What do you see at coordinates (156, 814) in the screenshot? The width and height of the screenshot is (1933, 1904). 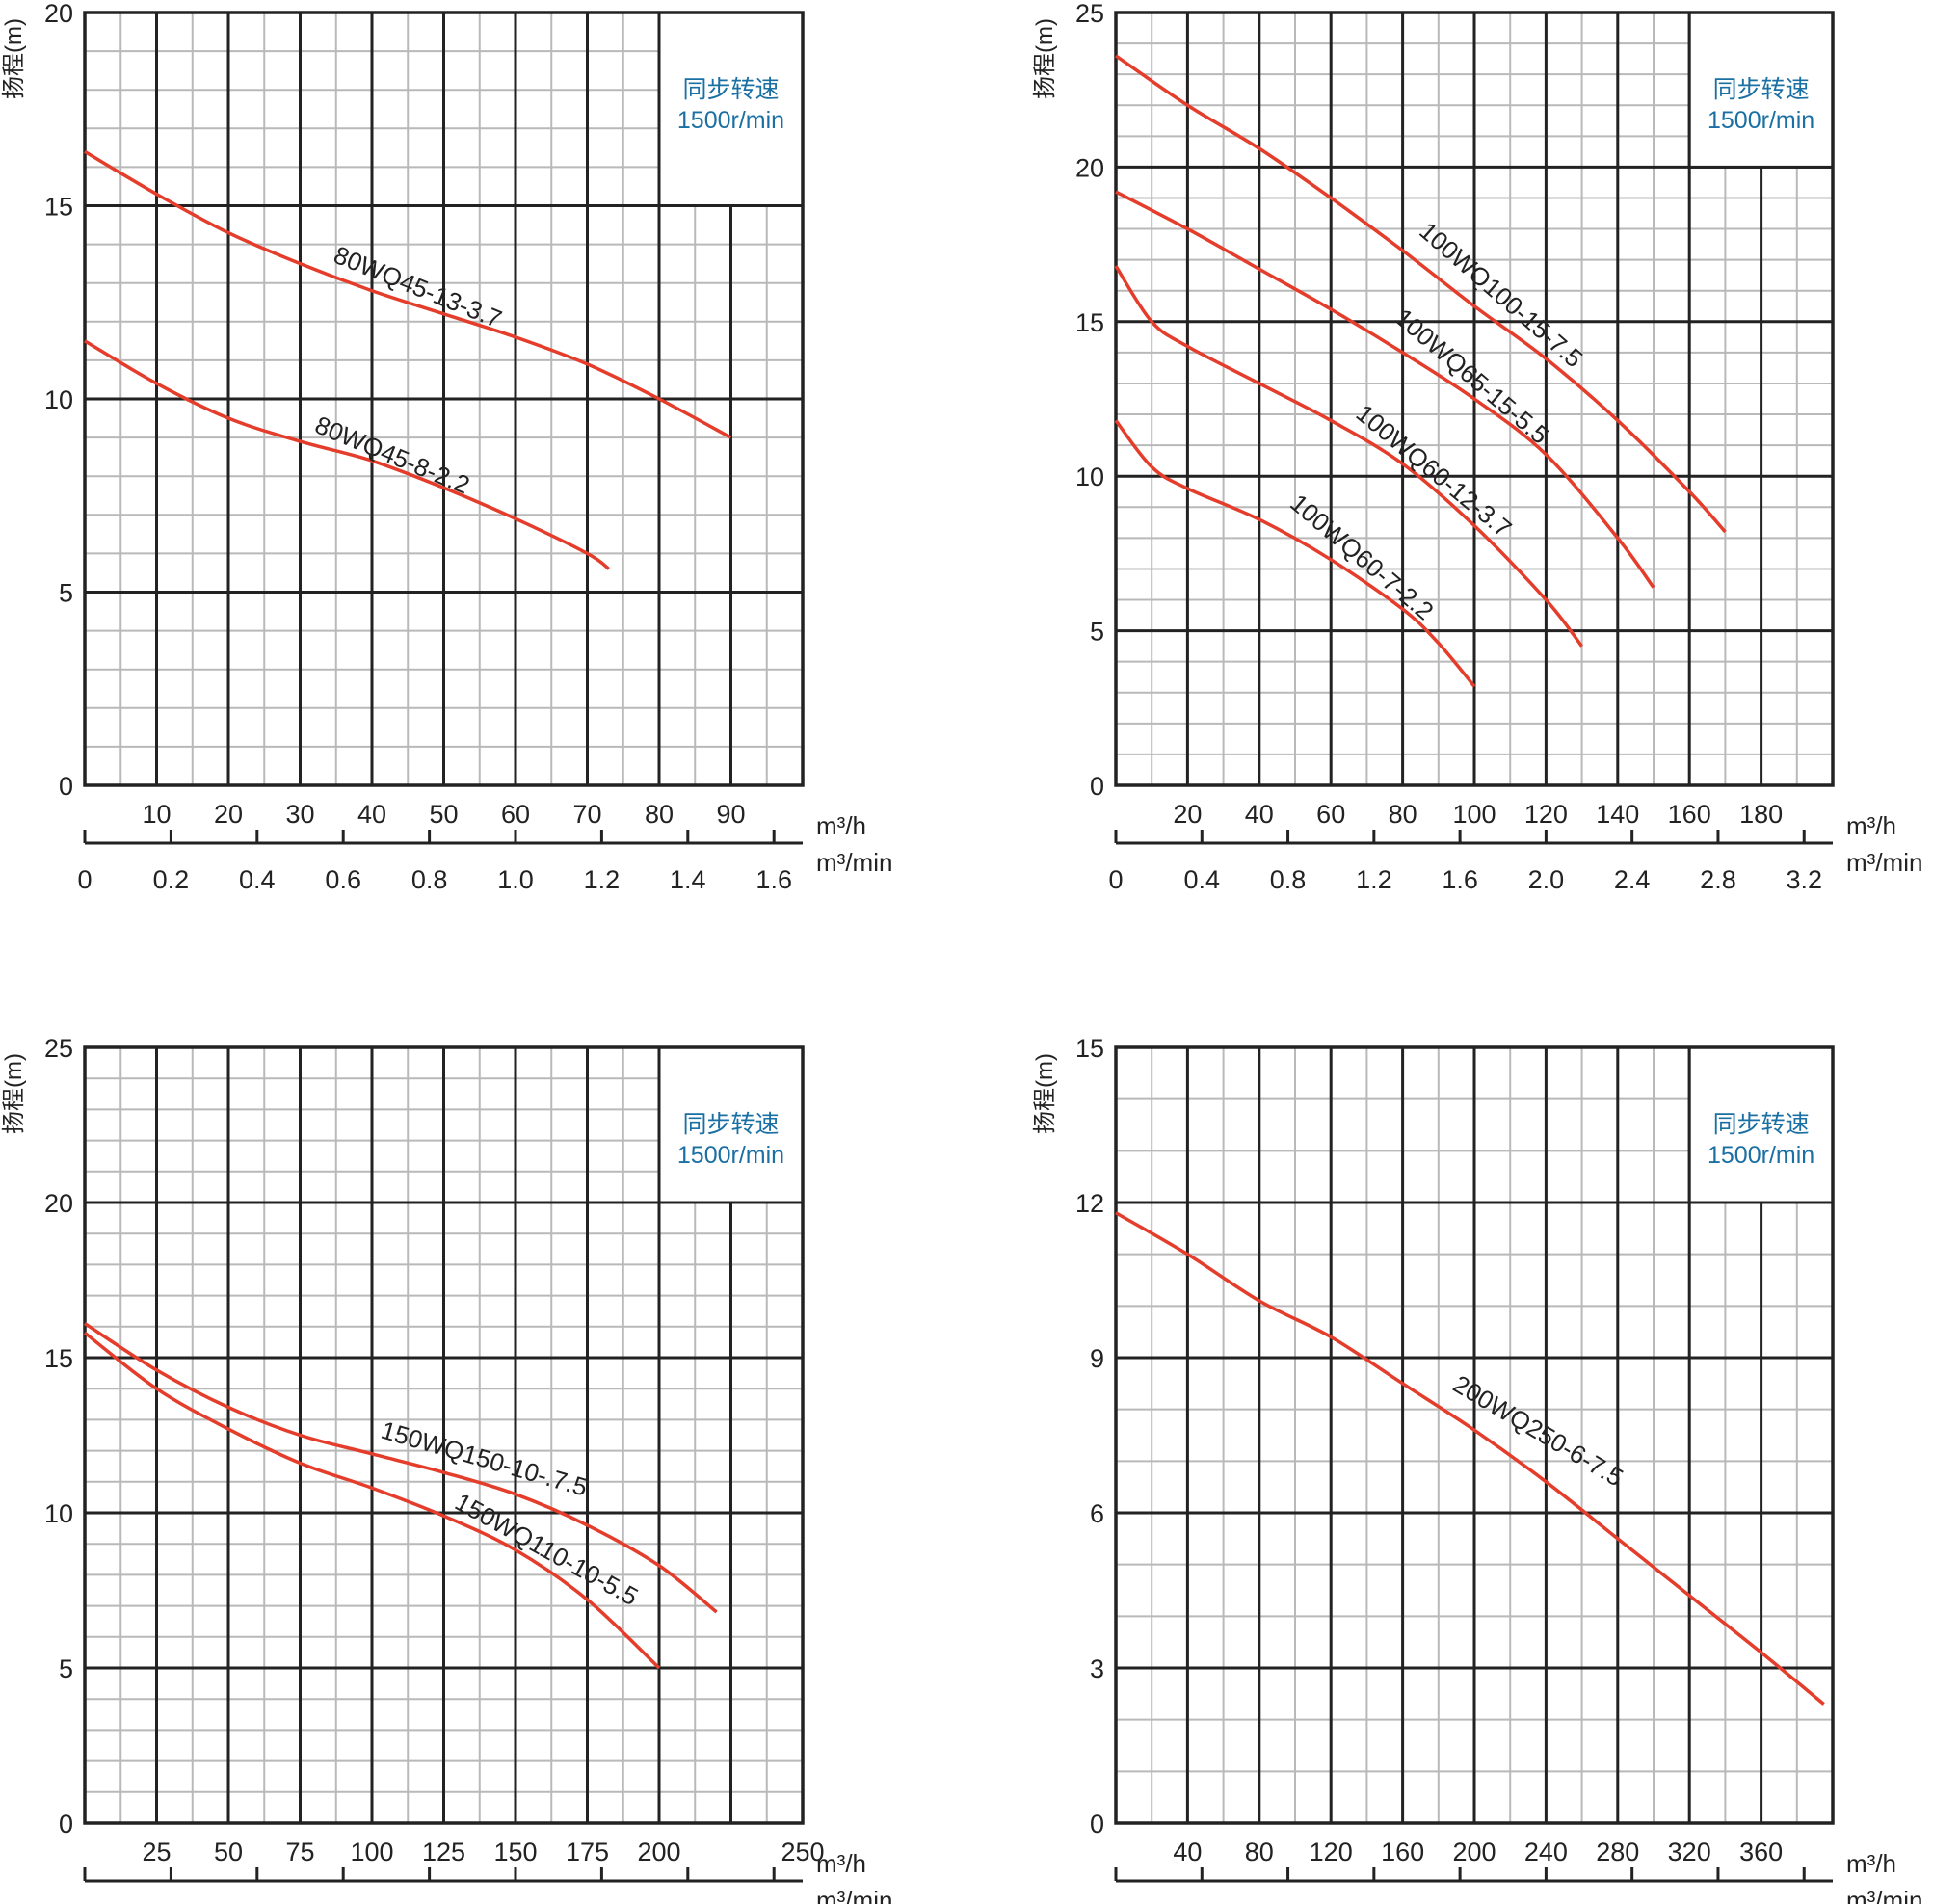 I see `x-tick-label: 10` at bounding box center [156, 814].